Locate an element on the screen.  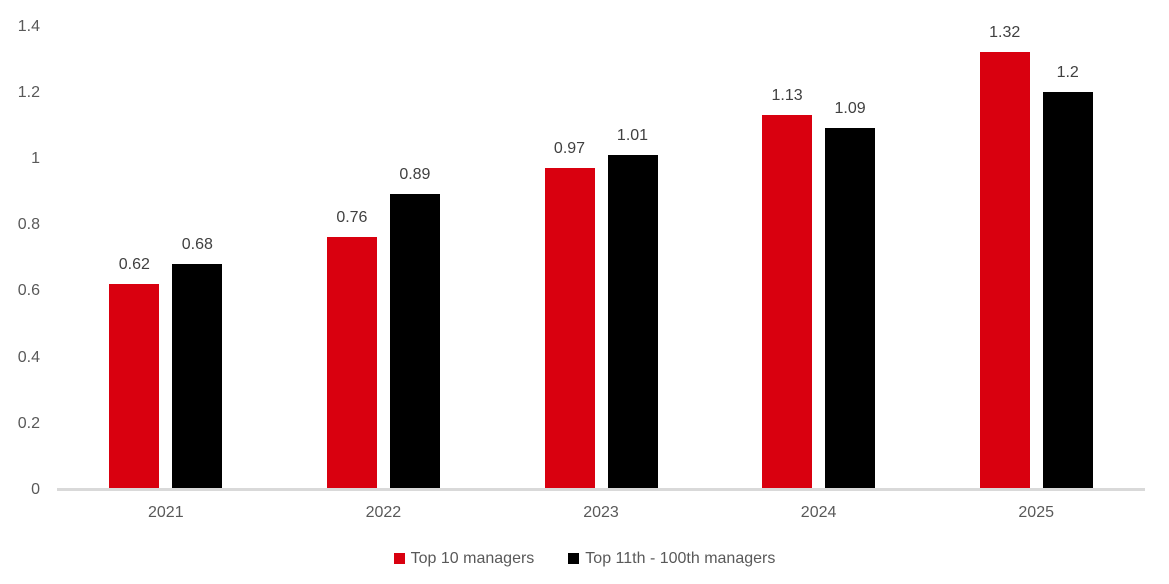
bar-top-11th-100th-managers-2023 is located at coordinates (632, 321).